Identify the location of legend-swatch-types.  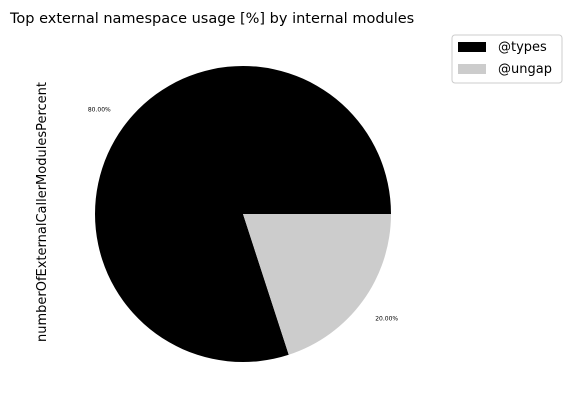
(472, 47).